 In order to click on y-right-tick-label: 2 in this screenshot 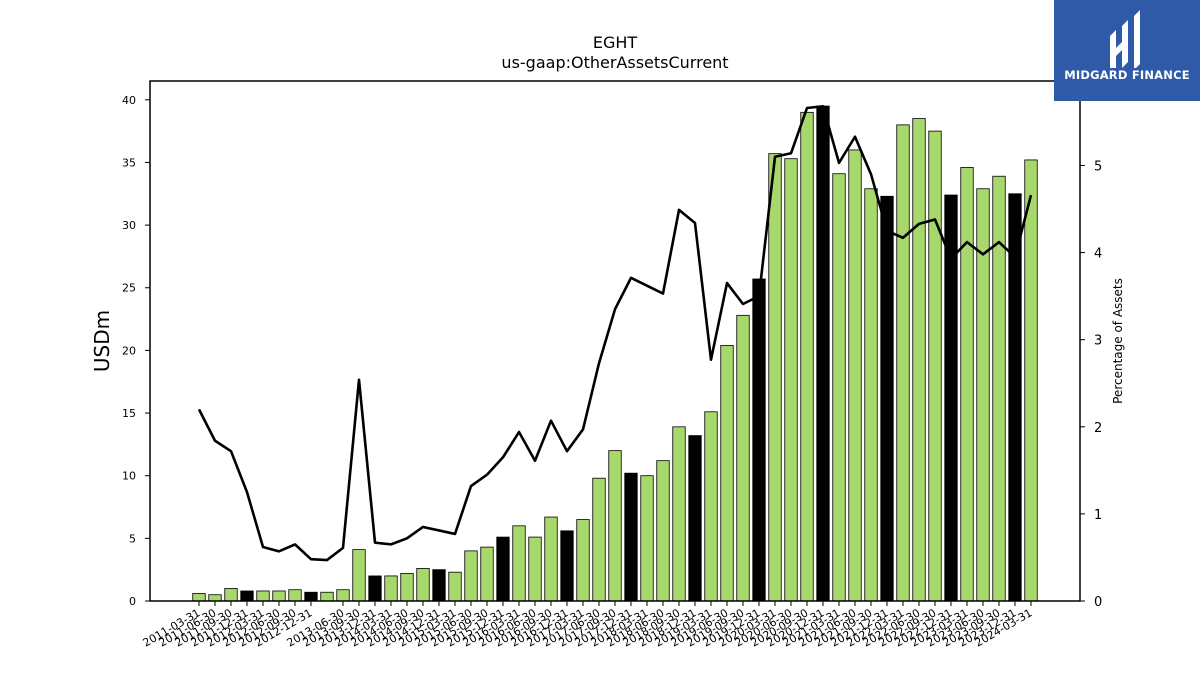, I will do `click(1098, 428)`.